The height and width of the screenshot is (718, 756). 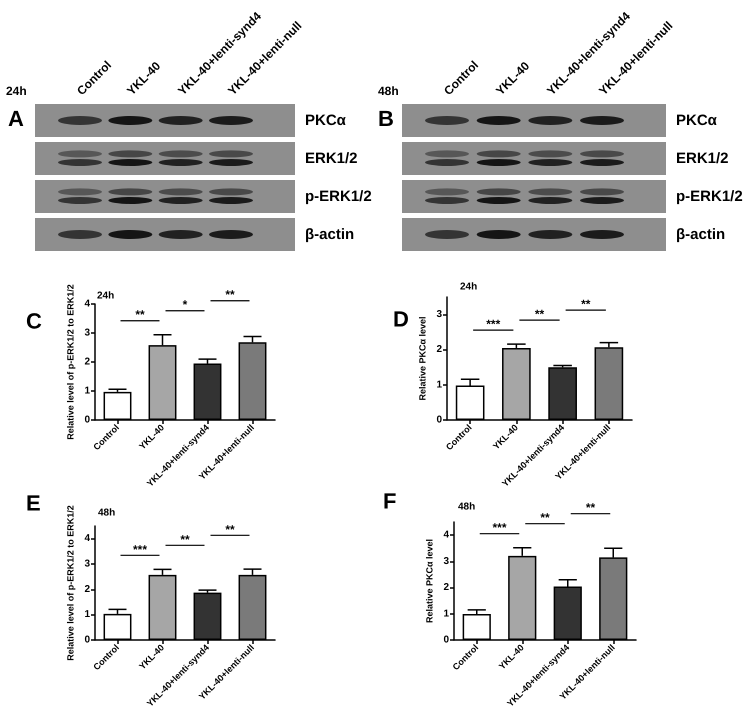 I want to click on annotation: *, so click(x=185, y=305).